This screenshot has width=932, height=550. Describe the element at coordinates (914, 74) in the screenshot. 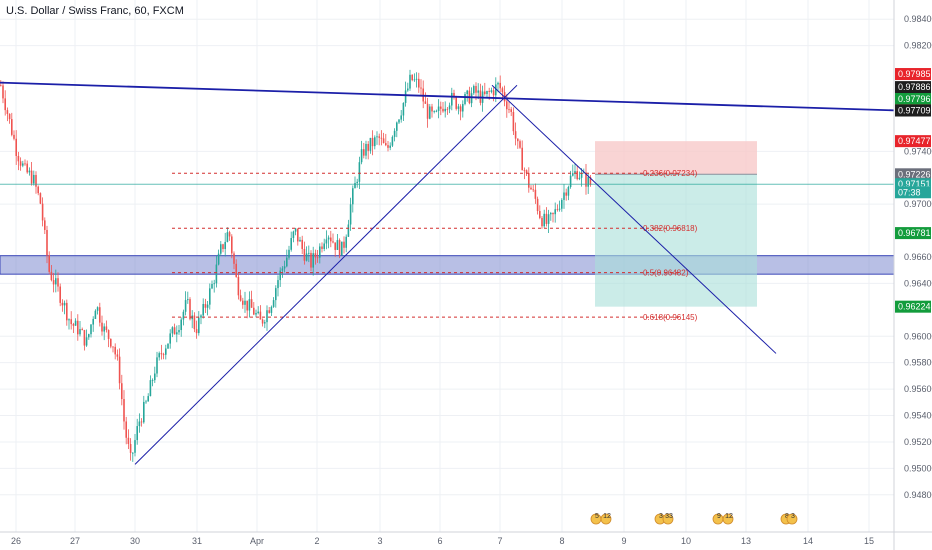

I see `price-tag-label: 0.97985` at that location.